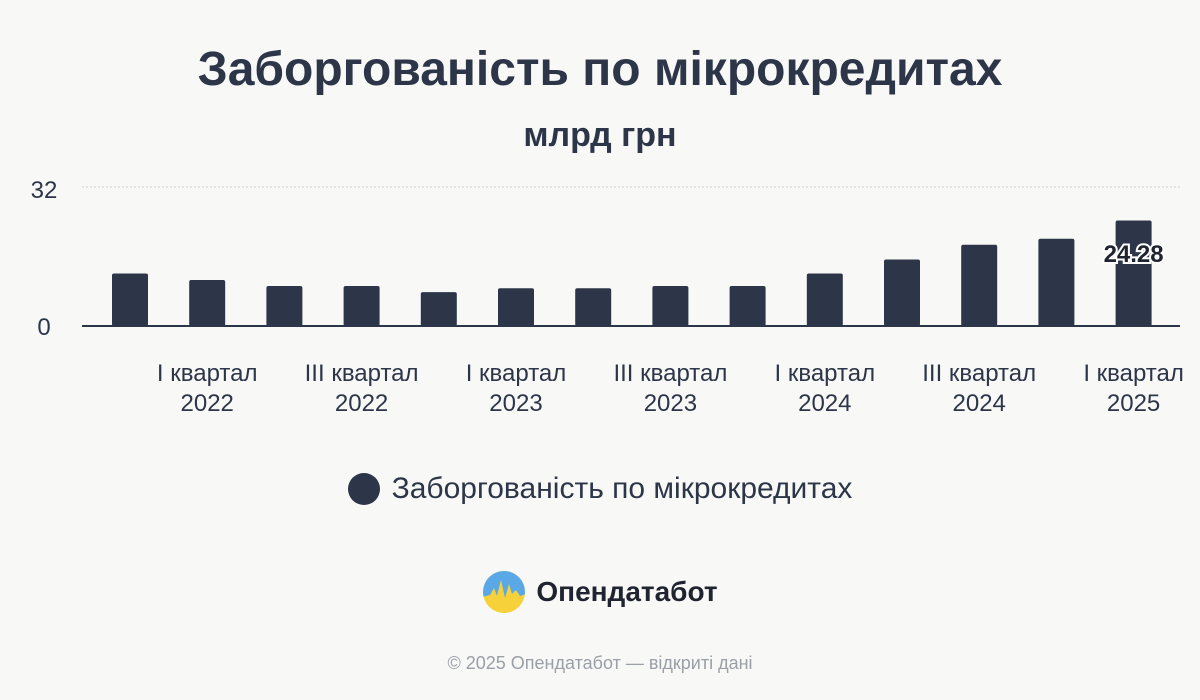 Image resolution: width=1200 pixels, height=700 pixels. What do you see at coordinates (363, 489) in the screenshot?
I see `legend-swatch` at bounding box center [363, 489].